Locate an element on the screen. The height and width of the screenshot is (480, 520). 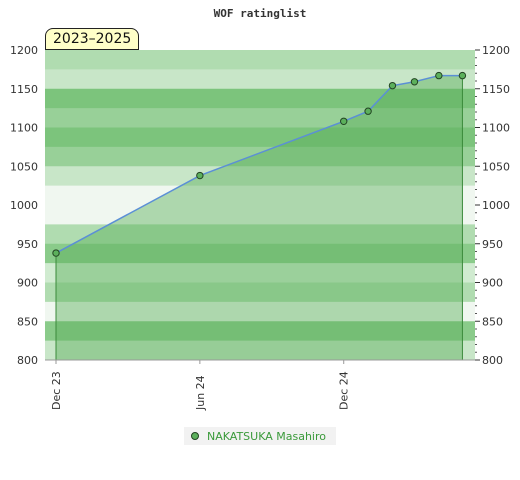
x-tick-label: Dec 23 is located at coordinates (56, 390).